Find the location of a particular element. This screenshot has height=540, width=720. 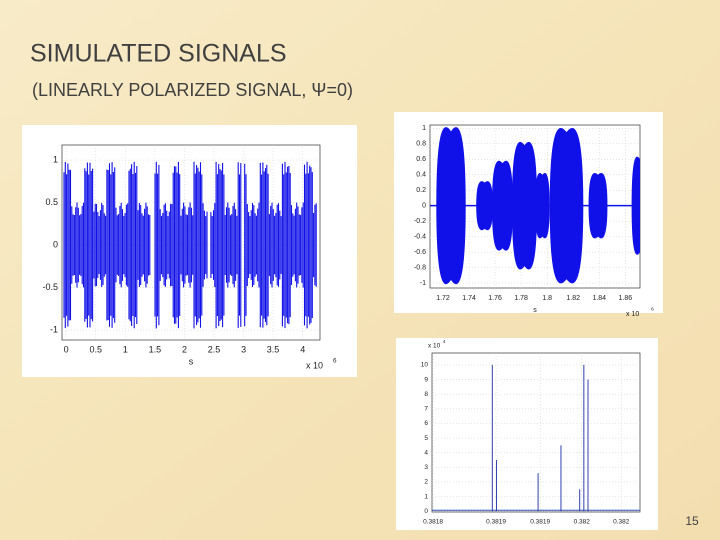

y-tick-label: -0.6 is located at coordinates (420, 252).